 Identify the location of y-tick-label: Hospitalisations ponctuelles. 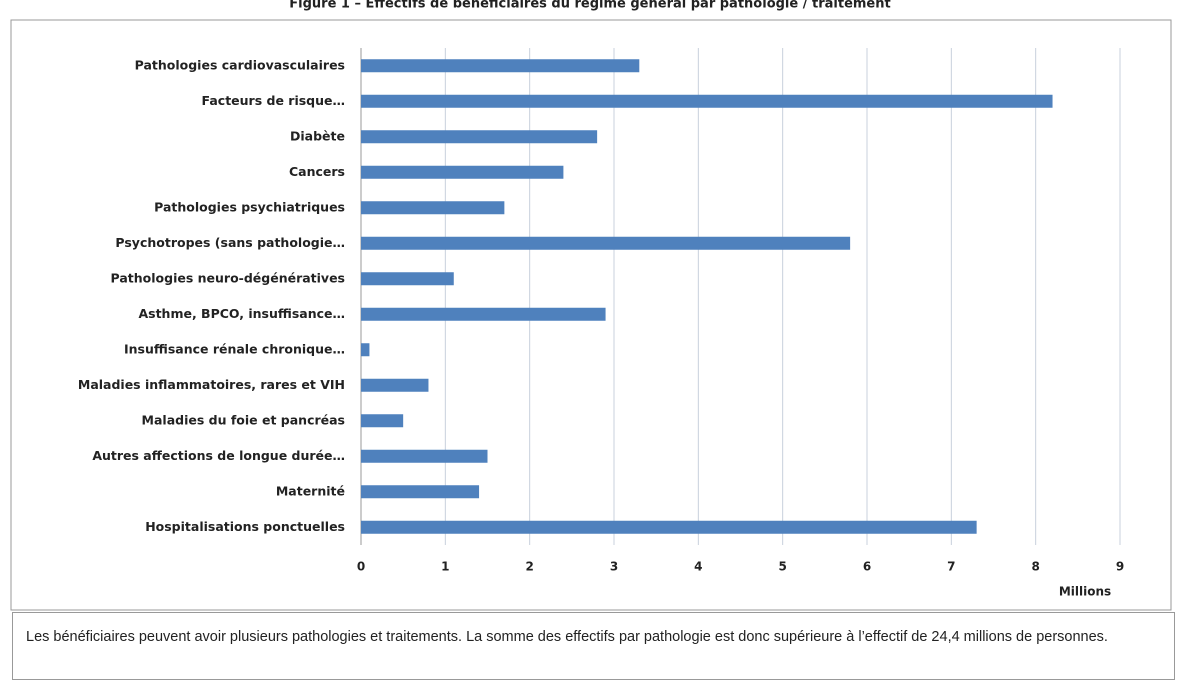
(245, 526).